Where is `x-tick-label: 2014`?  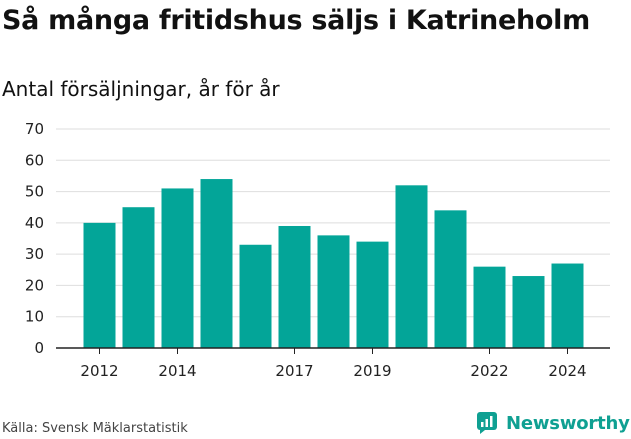
x-tick-label: 2014 is located at coordinates (177, 371).